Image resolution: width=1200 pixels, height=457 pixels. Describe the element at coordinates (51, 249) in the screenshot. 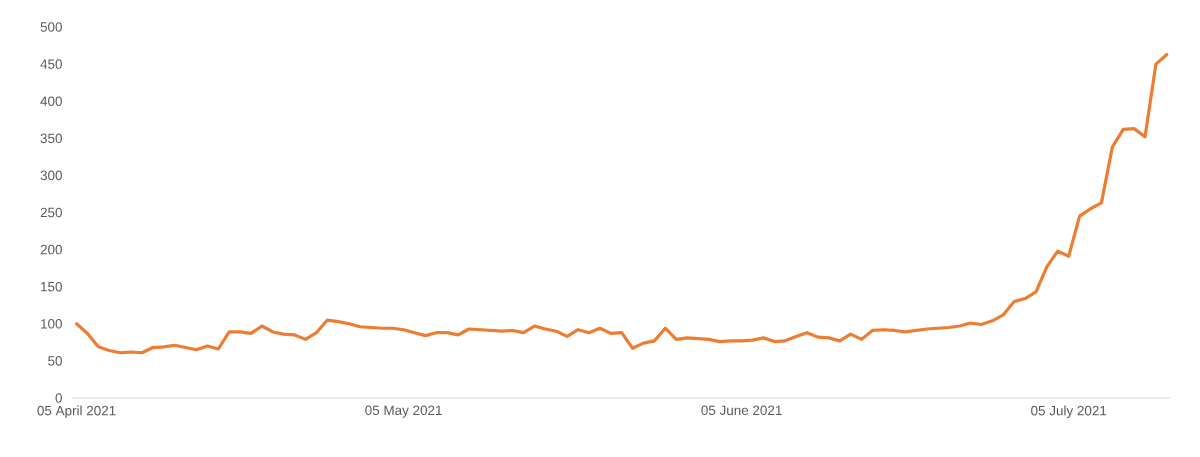

I see `y-tick-label: 200` at that location.